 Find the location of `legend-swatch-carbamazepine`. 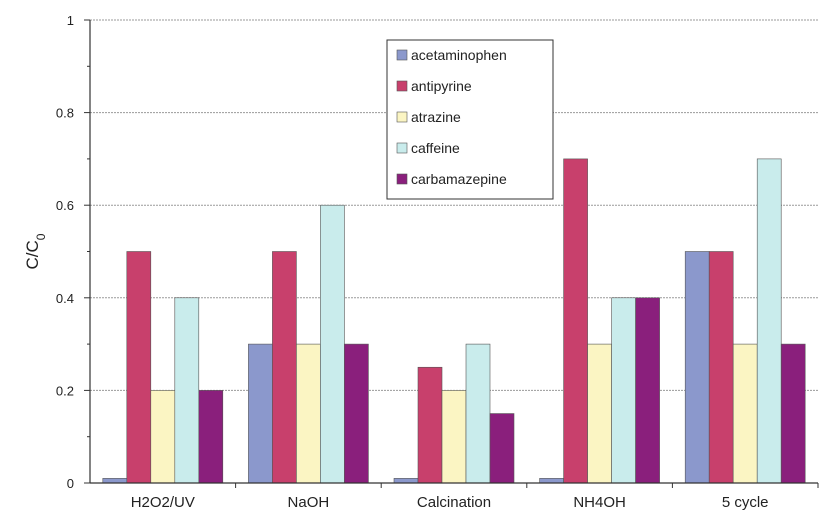

legend-swatch-carbamazepine is located at coordinates (402, 179).